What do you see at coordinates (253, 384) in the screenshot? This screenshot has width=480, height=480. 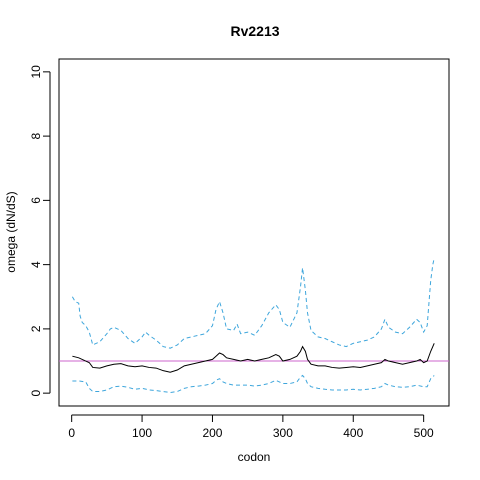 I see `series-lower-line` at bounding box center [253, 384].